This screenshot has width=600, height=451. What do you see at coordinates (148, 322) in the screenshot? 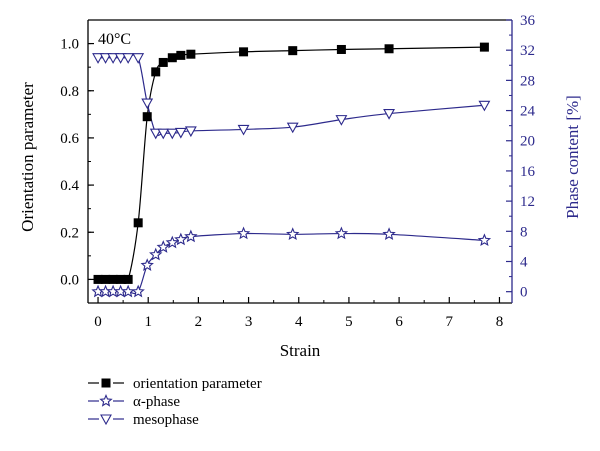
I see `x-tick-label: 1` at bounding box center [148, 322].